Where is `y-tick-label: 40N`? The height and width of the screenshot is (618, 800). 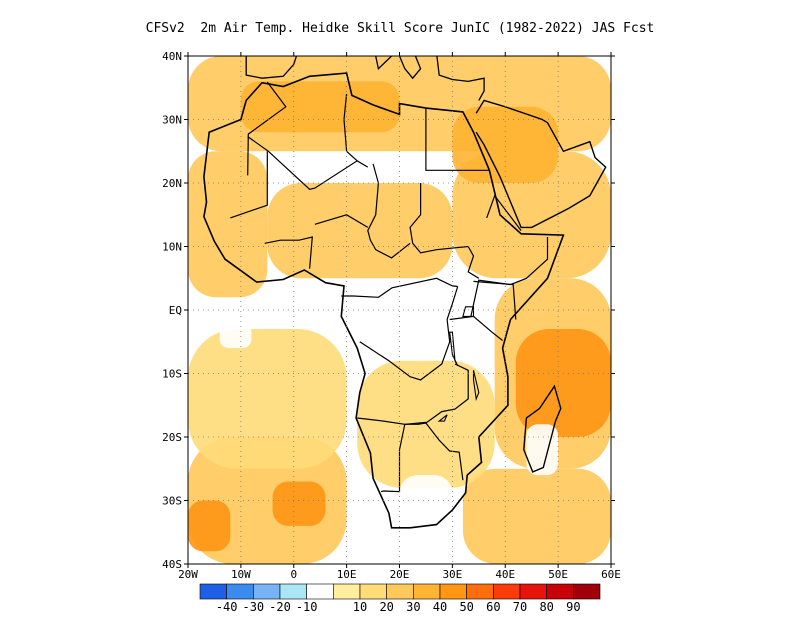 y-tick-label: 40N is located at coordinates (172, 56).